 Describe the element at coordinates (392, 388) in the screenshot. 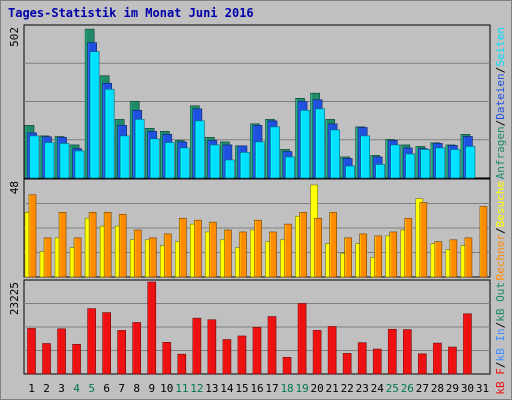

I see `day-label: 25` at that location.